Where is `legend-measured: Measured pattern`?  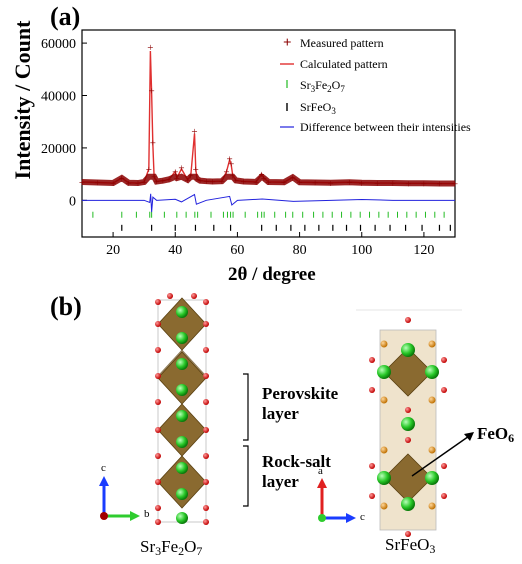
legend-measured: Measured pattern is located at coordinates (342, 43).